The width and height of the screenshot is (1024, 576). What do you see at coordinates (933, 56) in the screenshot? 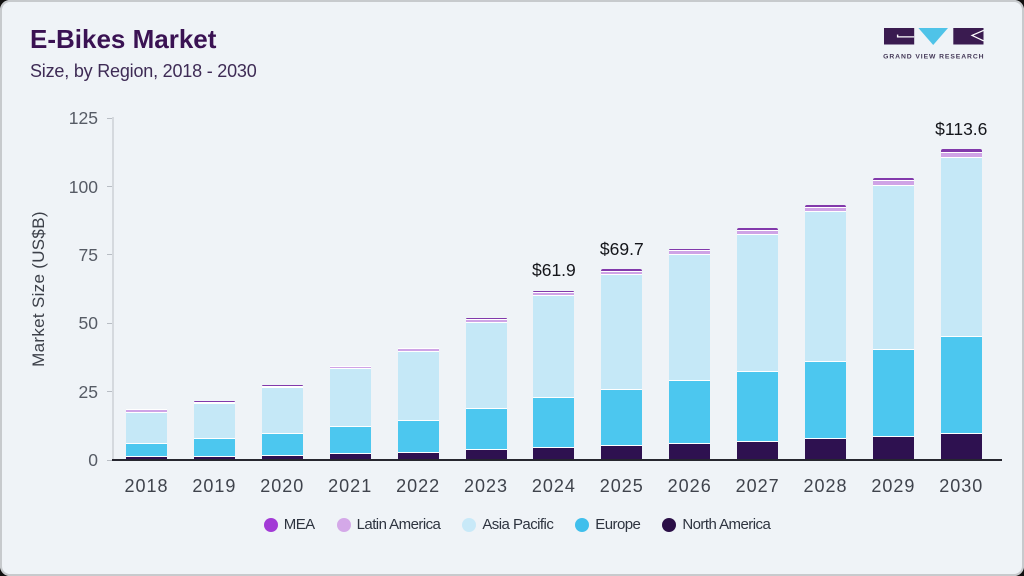
I see `svg-text: GRAND VIEW RESEARCH` at bounding box center [933, 56].